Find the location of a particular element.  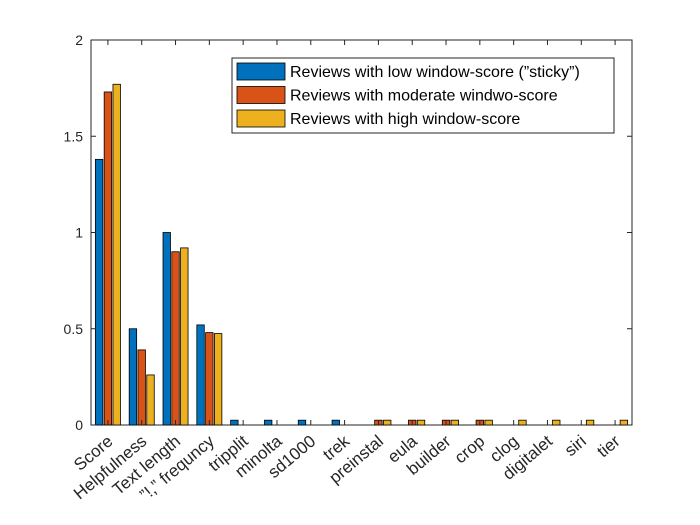

legend-box is located at coordinates (423, 95).